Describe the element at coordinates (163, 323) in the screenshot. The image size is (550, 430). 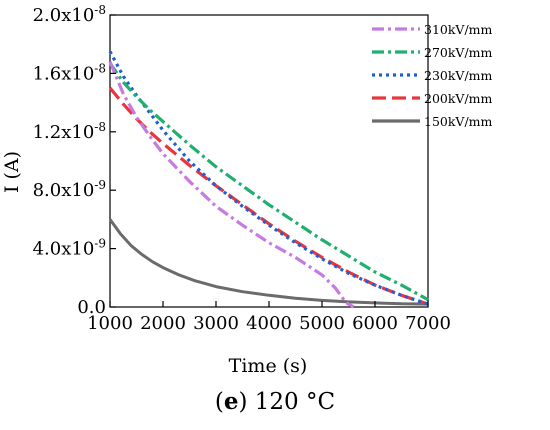
I see `x-tick-label: 2000` at that location.